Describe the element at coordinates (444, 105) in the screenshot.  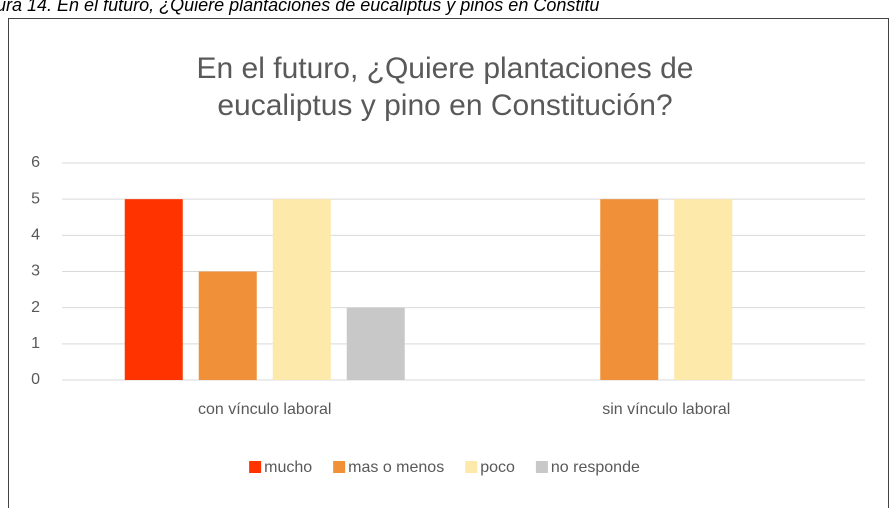
I see `chart-title: eucaliptus y pino en Constitución?` at that location.